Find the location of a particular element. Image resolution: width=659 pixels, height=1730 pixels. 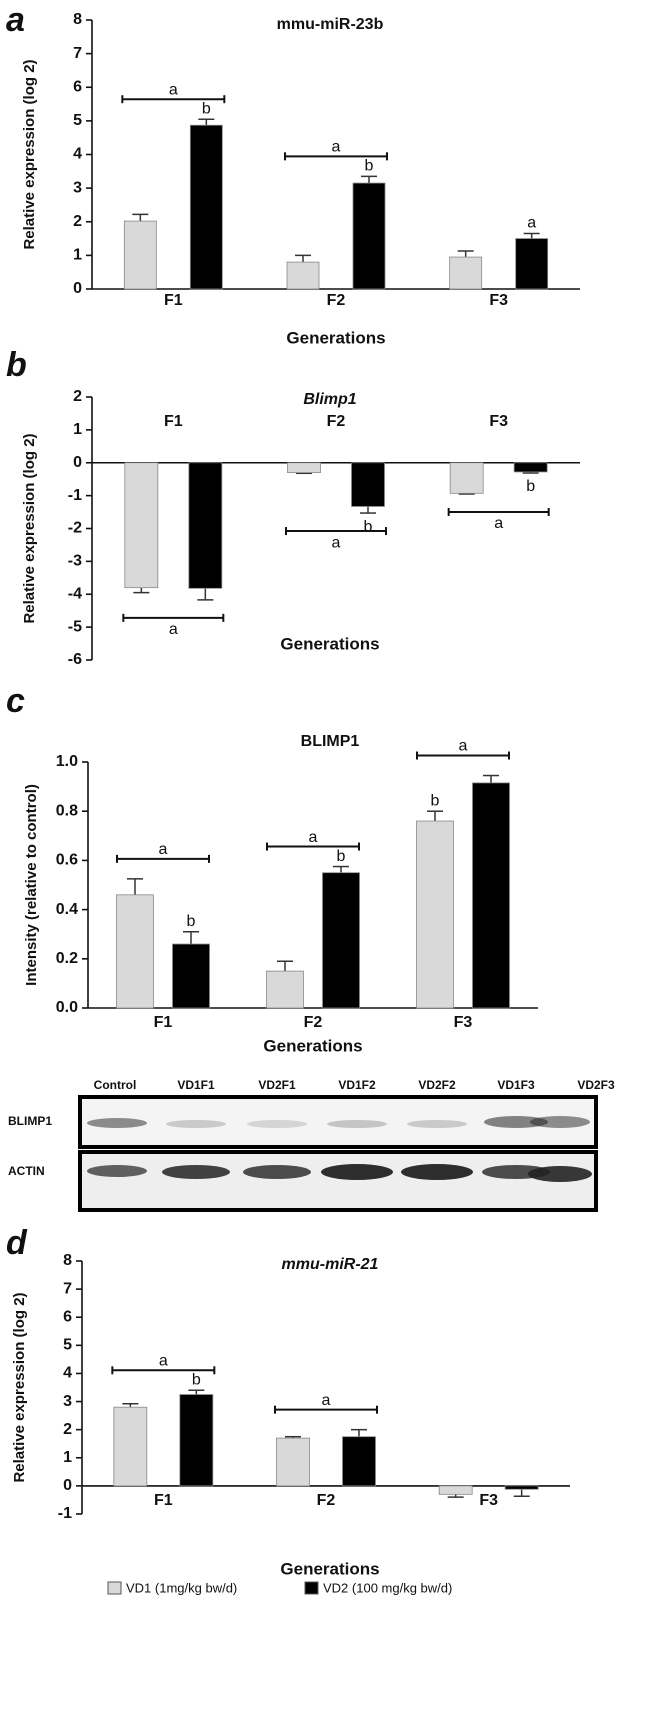

y-tick-label: 0.2 is located at coordinates (67, 958).